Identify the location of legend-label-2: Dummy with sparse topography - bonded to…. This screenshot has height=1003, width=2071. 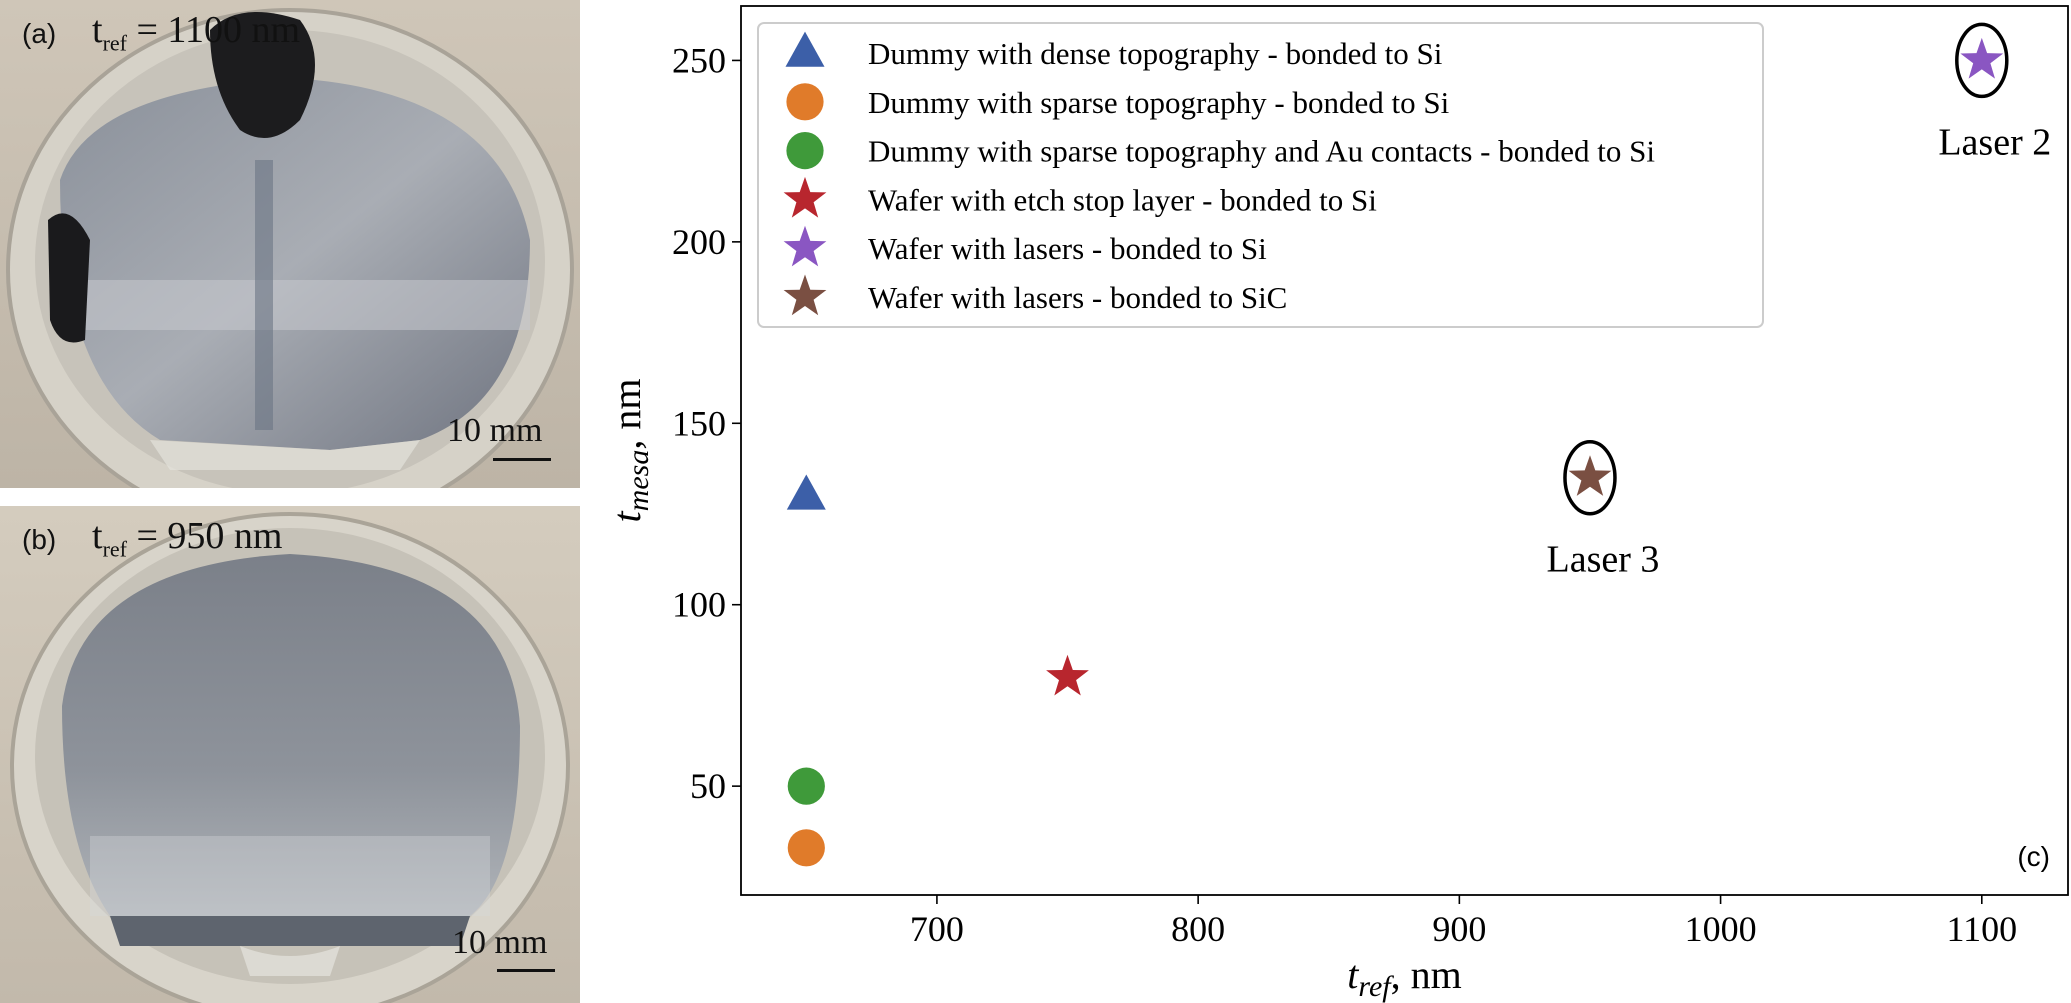
(1159, 102).